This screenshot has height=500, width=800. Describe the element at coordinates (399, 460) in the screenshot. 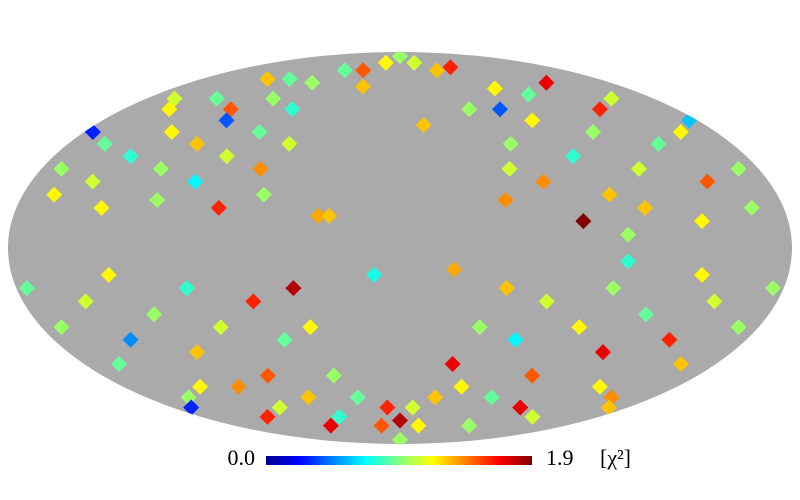

I see `colorbar` at that location.